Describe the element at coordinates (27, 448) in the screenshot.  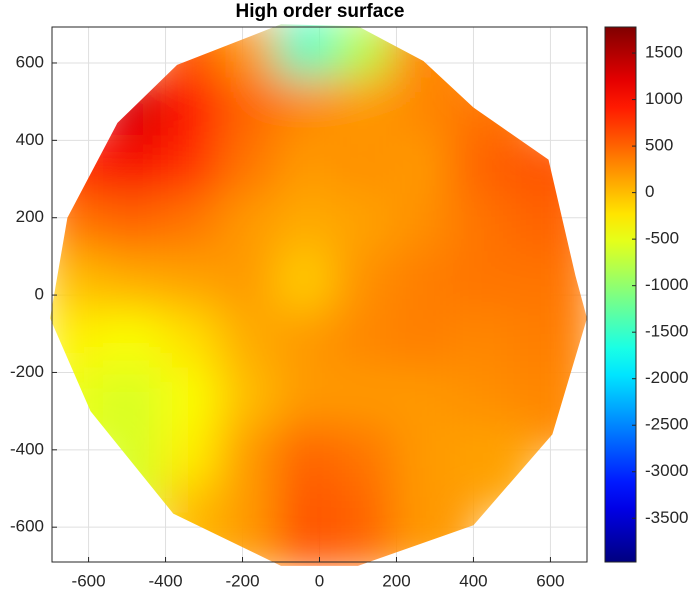
I see `y-tick-label: -400` at that location.